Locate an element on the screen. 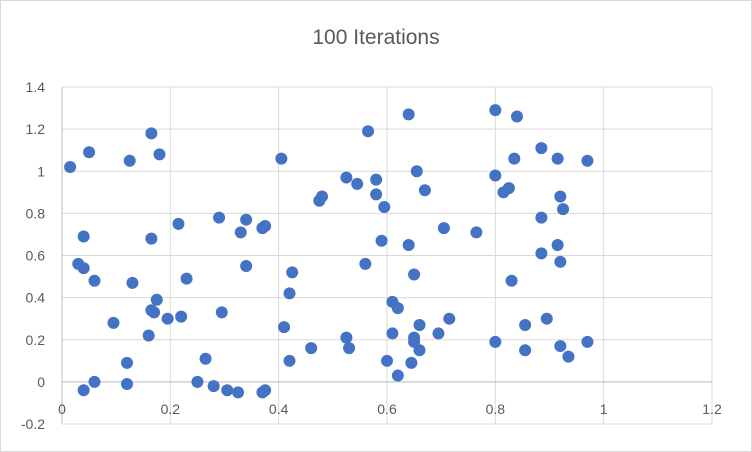 This screenshot has height=452, width=752. x-tick-label: 0.2 is located at coordinates (171, 409).